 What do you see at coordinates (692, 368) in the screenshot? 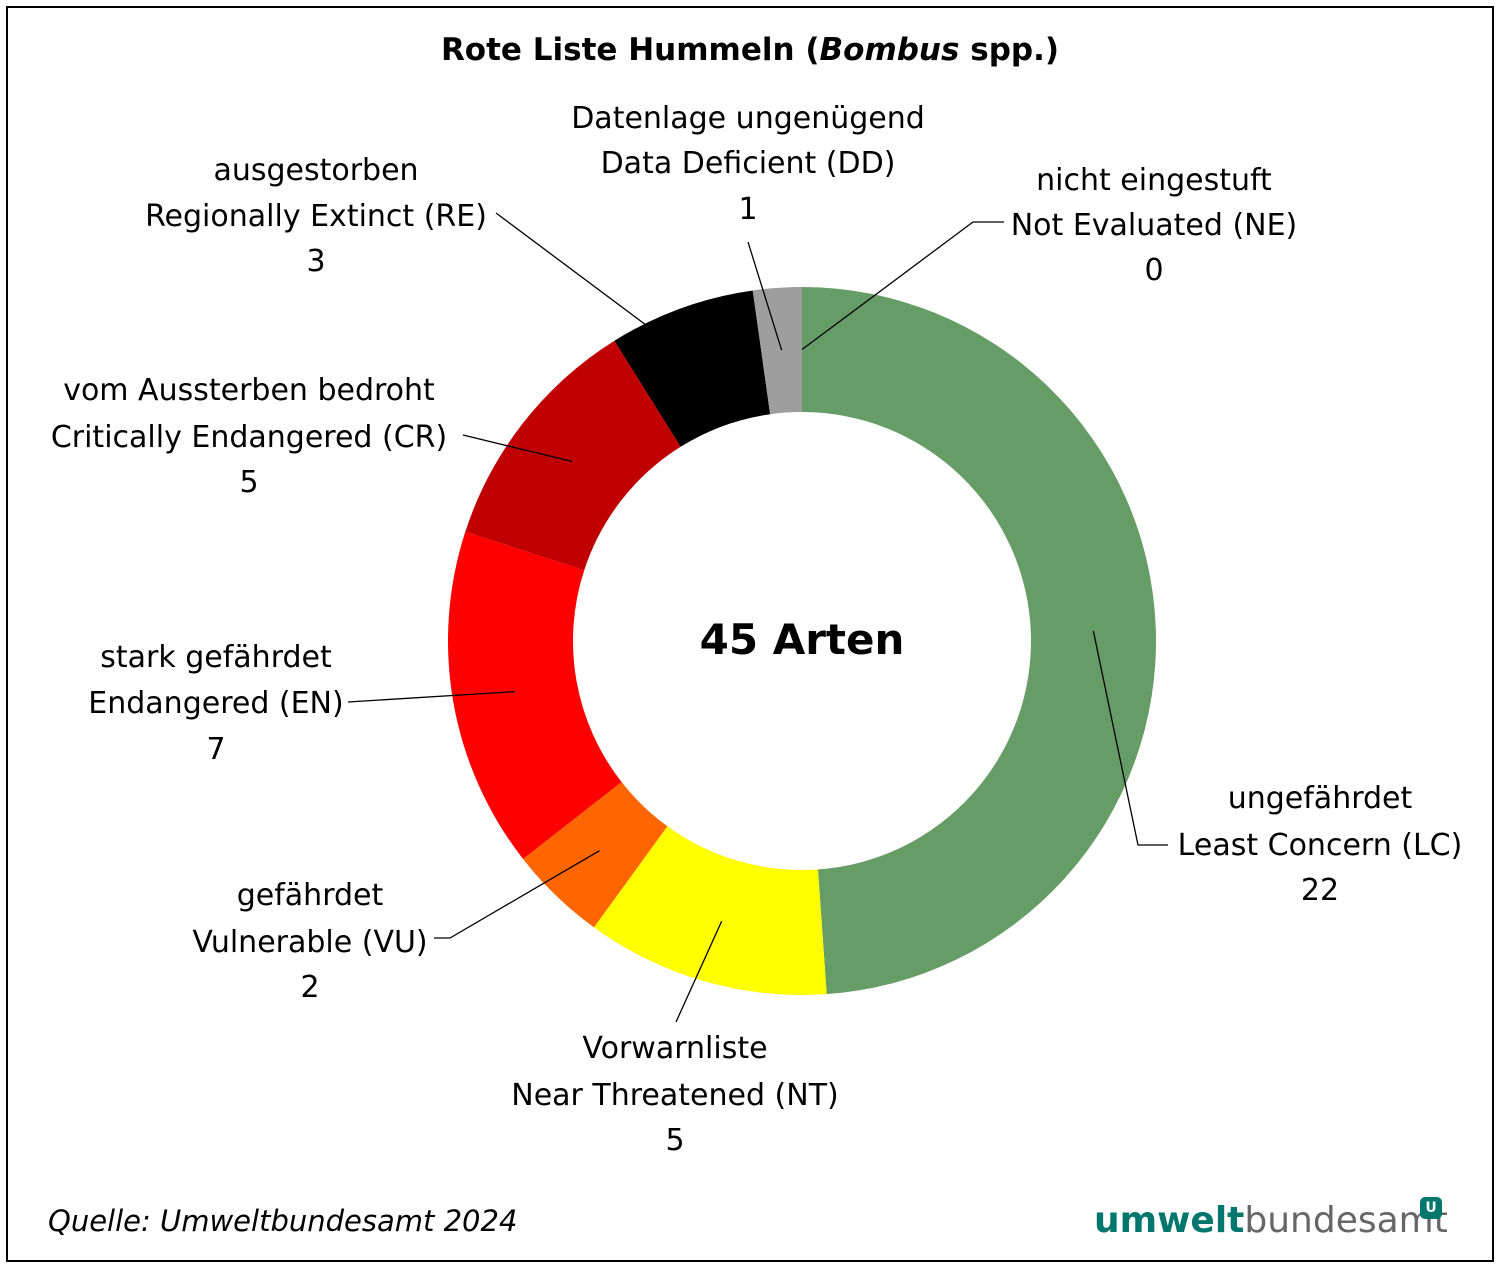
I see `slice-regionally-extinct-re` at bounding box center [692, 368].